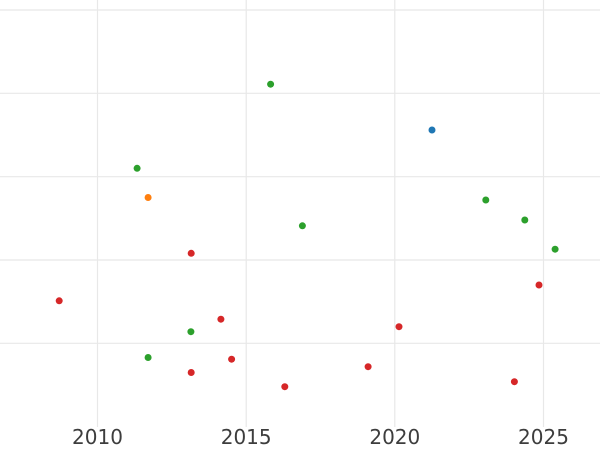 The width and height of the screenshot is (600, 450). I want to click on x-axis-tick-labels: 2010 2015 2020 2025, so click(320, 437).